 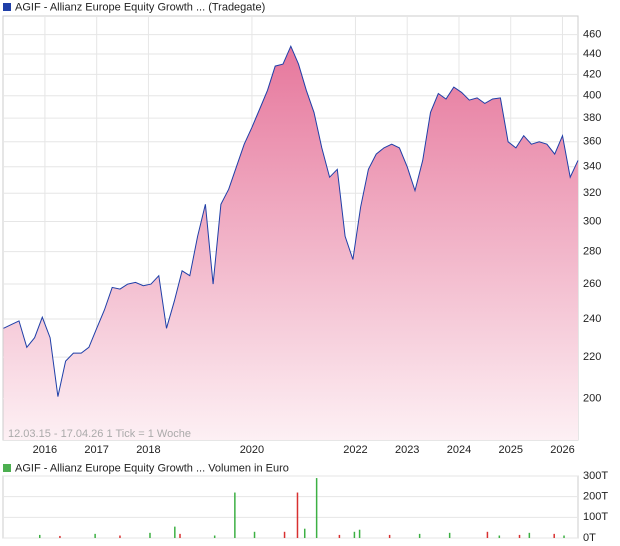 What do you see at coordinates (592, 399) in the screenshot?
I see `y-tick-label: 200` at bounding box center [592, 399].